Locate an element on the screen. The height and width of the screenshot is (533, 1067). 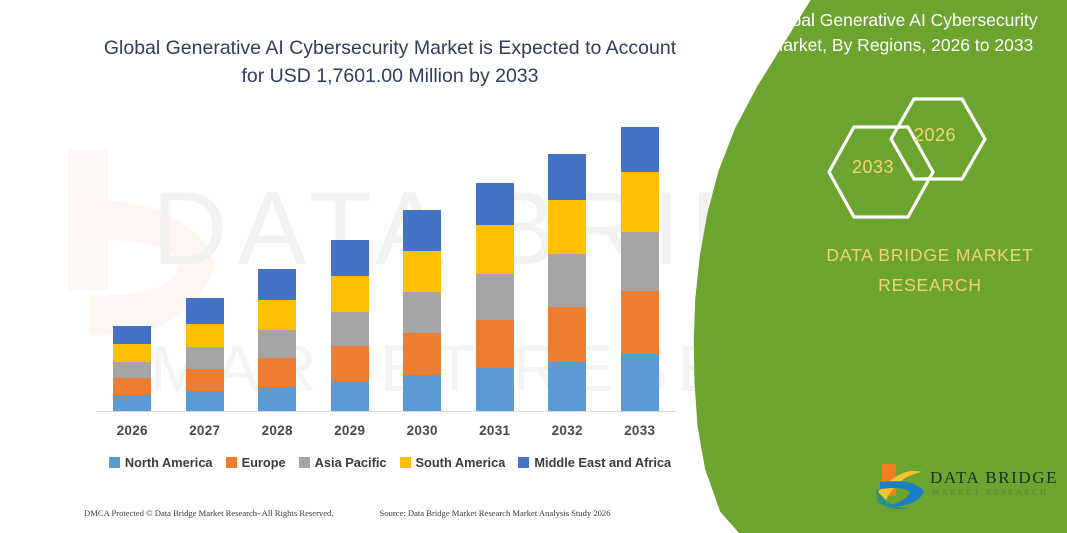
data-bridge-mark-icon is located at coordinates (900, 487).